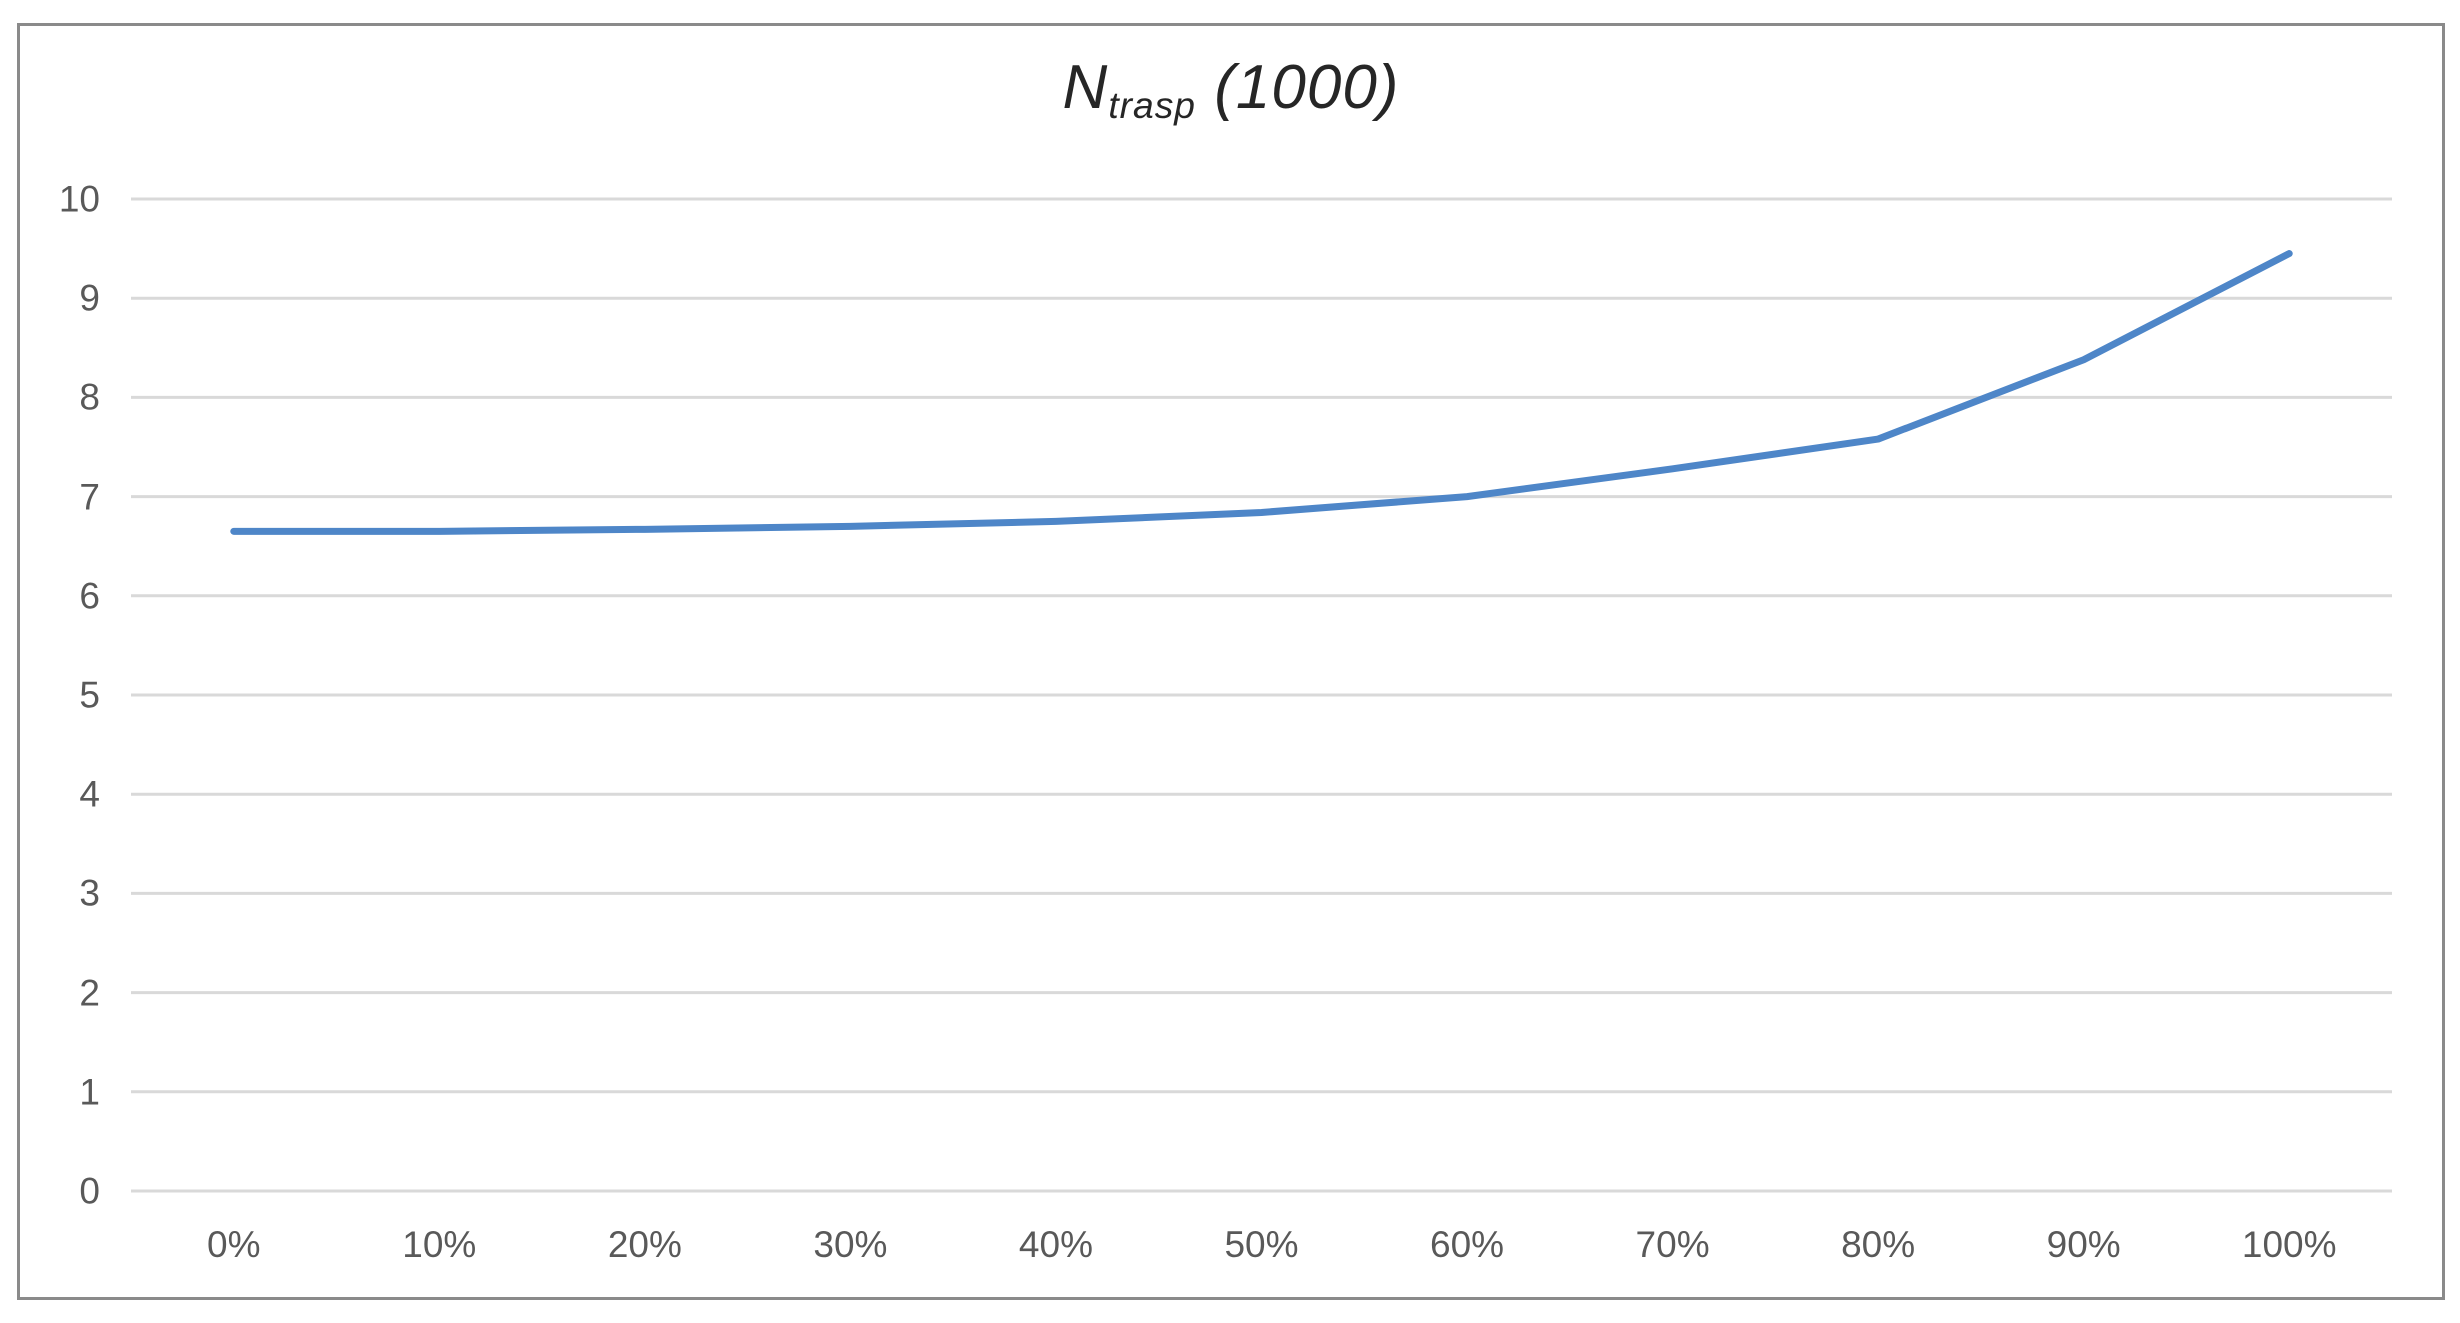  I want to click on chart-title: Ntrasp (1000), so click(1231, 89).